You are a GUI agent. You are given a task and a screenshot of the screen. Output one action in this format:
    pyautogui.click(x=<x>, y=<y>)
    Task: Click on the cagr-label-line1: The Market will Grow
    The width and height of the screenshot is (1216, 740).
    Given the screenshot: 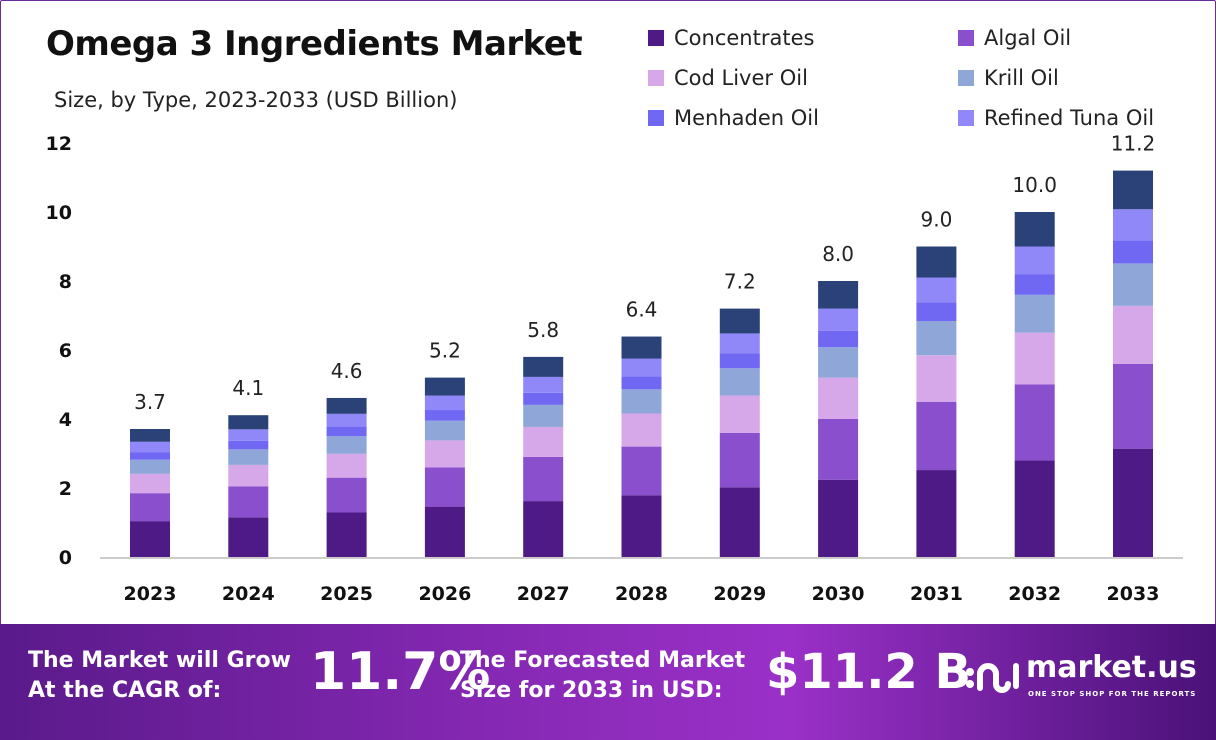 What is the action you would take?
    pyautogui.click(x=159, y=660)
    